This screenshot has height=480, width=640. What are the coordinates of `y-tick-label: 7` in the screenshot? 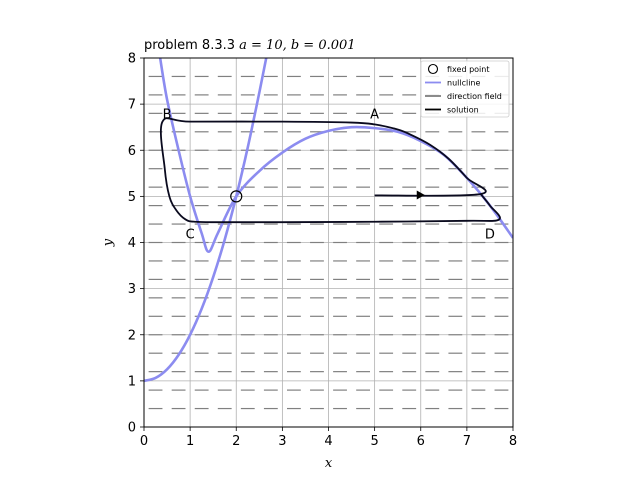 It's located at (132, 105).